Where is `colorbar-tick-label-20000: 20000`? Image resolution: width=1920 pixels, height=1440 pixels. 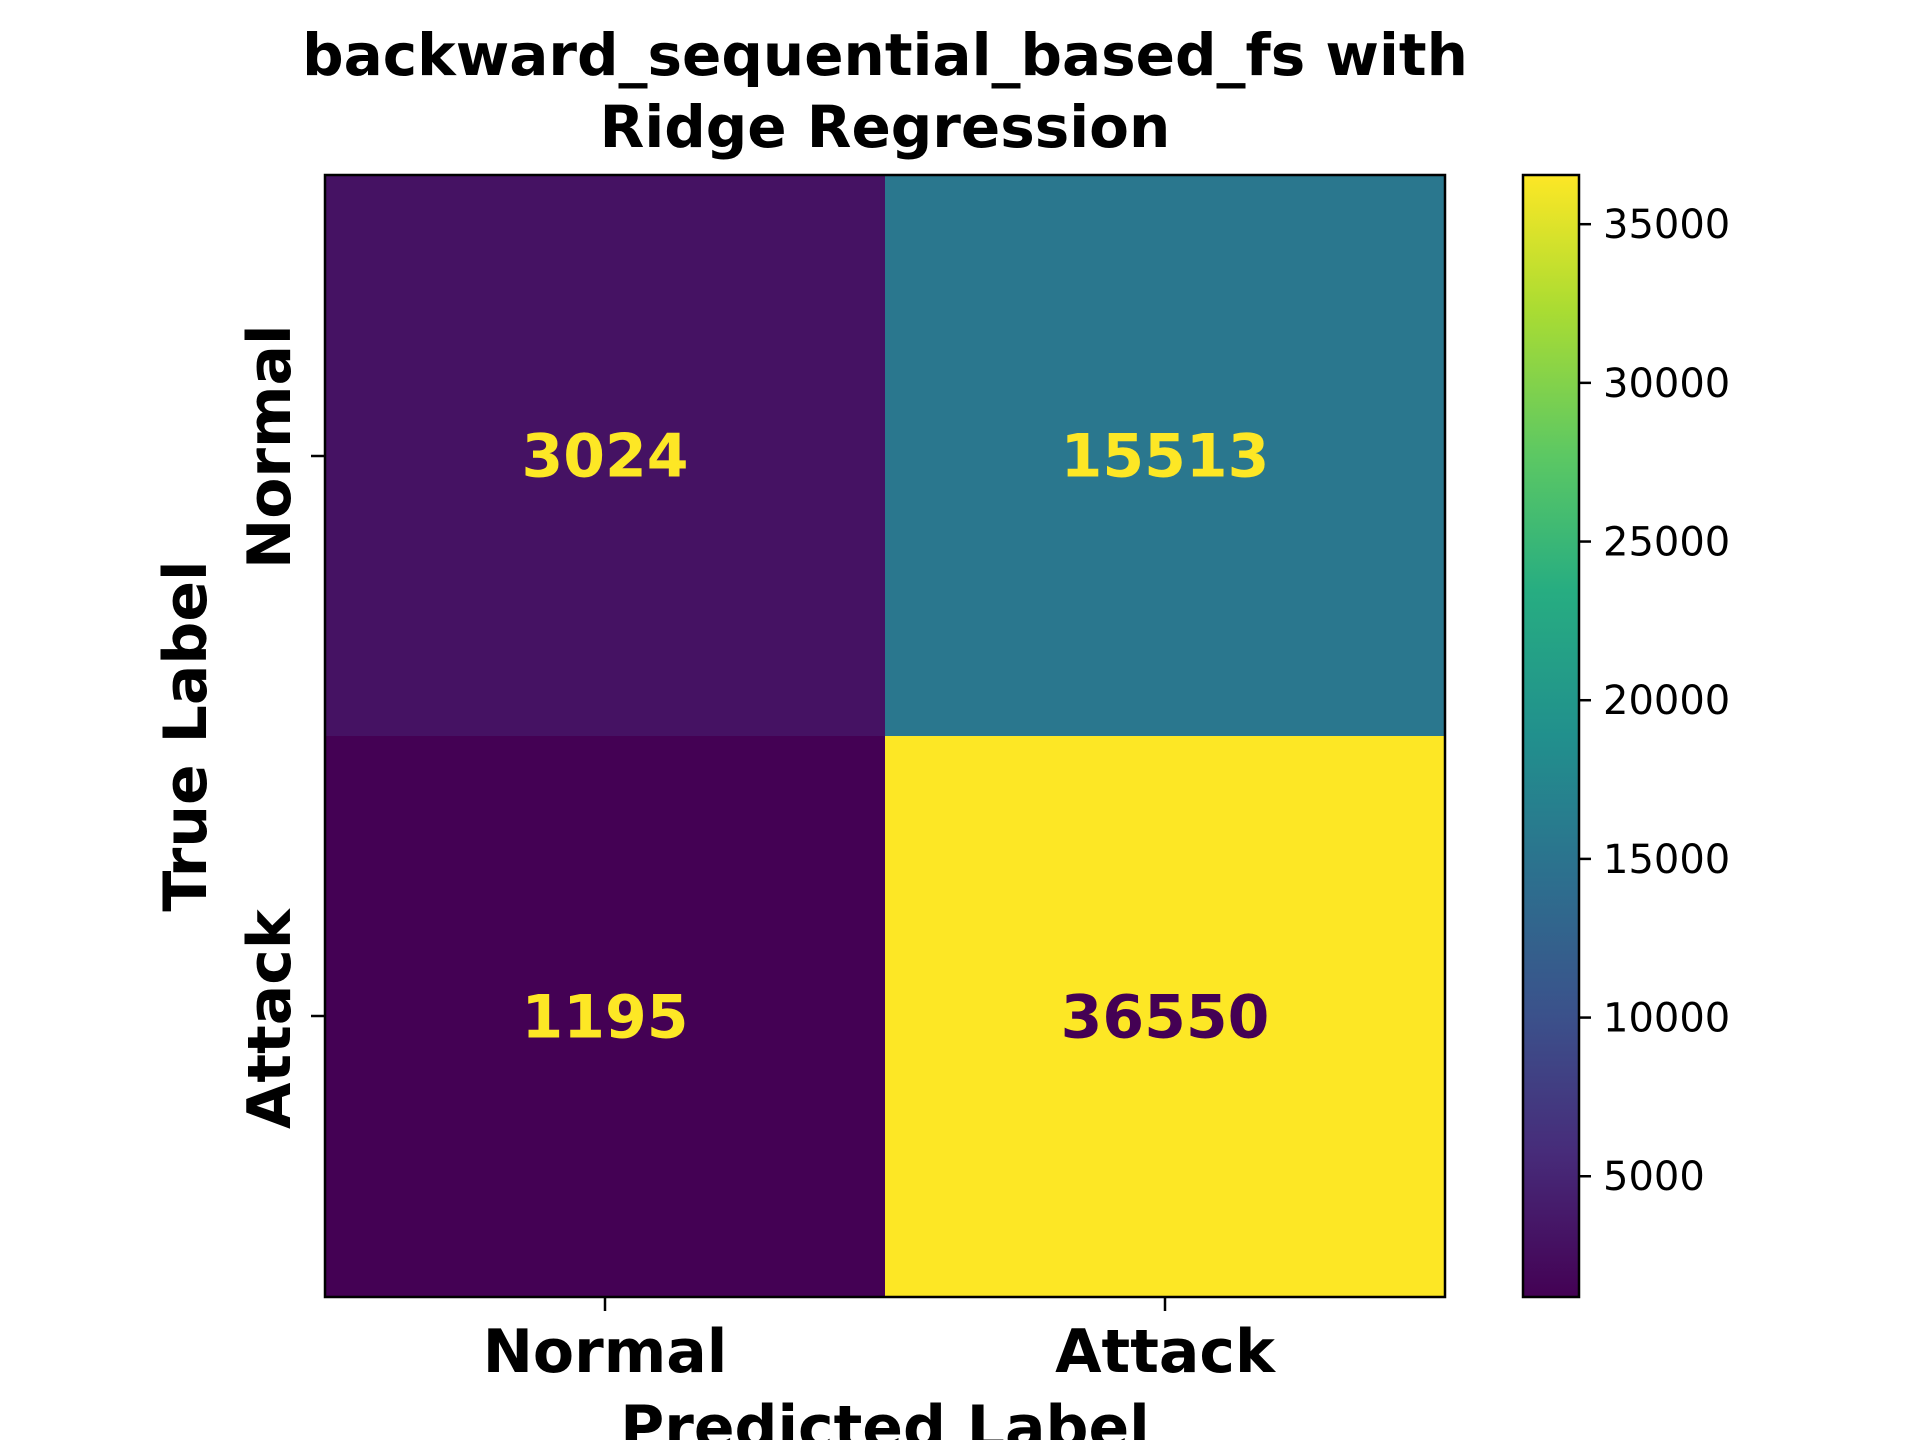
colorbar-tick-label-20000: 20000 is located at coordinates (1666, 701).